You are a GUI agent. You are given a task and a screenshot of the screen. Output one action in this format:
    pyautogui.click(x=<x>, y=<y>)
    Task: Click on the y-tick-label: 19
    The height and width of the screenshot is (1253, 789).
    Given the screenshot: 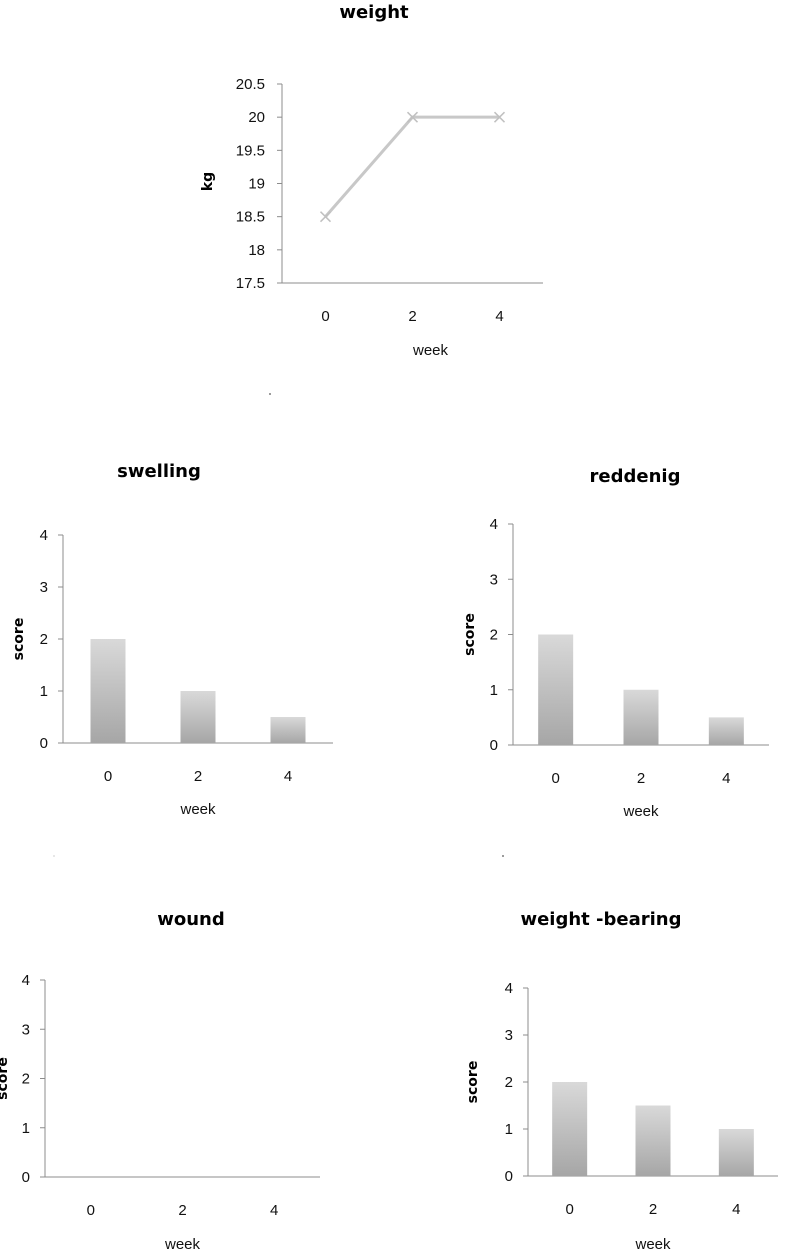 What is the action you would take?
    pyautogui.click(x=256, y=184)
    